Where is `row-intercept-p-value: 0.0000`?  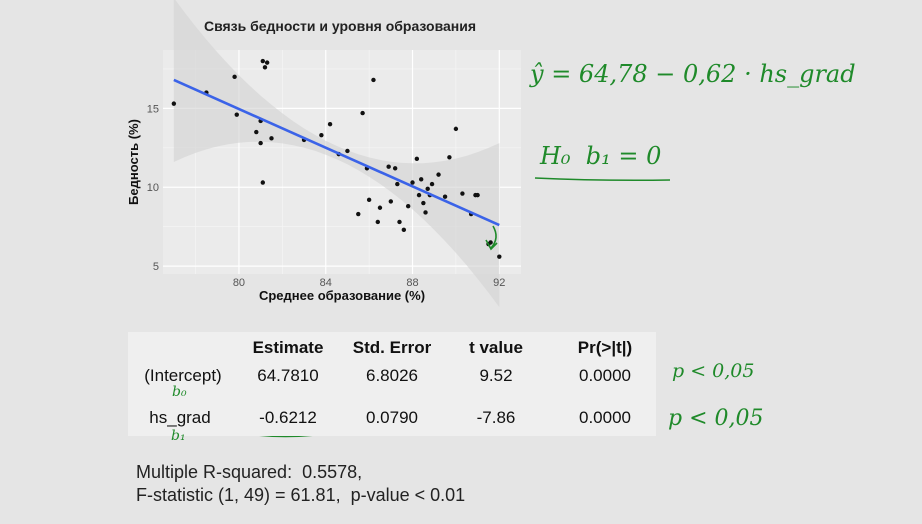 row-intercept-p-value: 0.0000 is located at coordinates (605, 375).